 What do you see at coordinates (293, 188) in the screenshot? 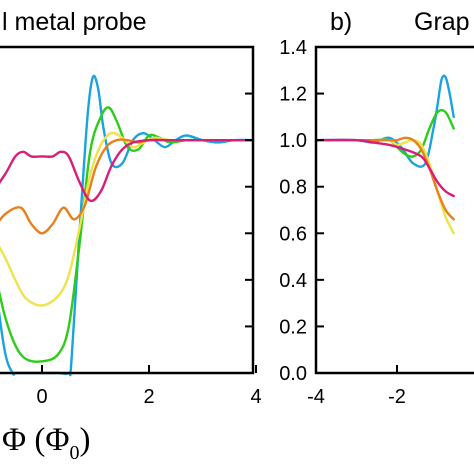
I see `panel-b-y-tick-label: 0.8` at bounding box center [293, 188].